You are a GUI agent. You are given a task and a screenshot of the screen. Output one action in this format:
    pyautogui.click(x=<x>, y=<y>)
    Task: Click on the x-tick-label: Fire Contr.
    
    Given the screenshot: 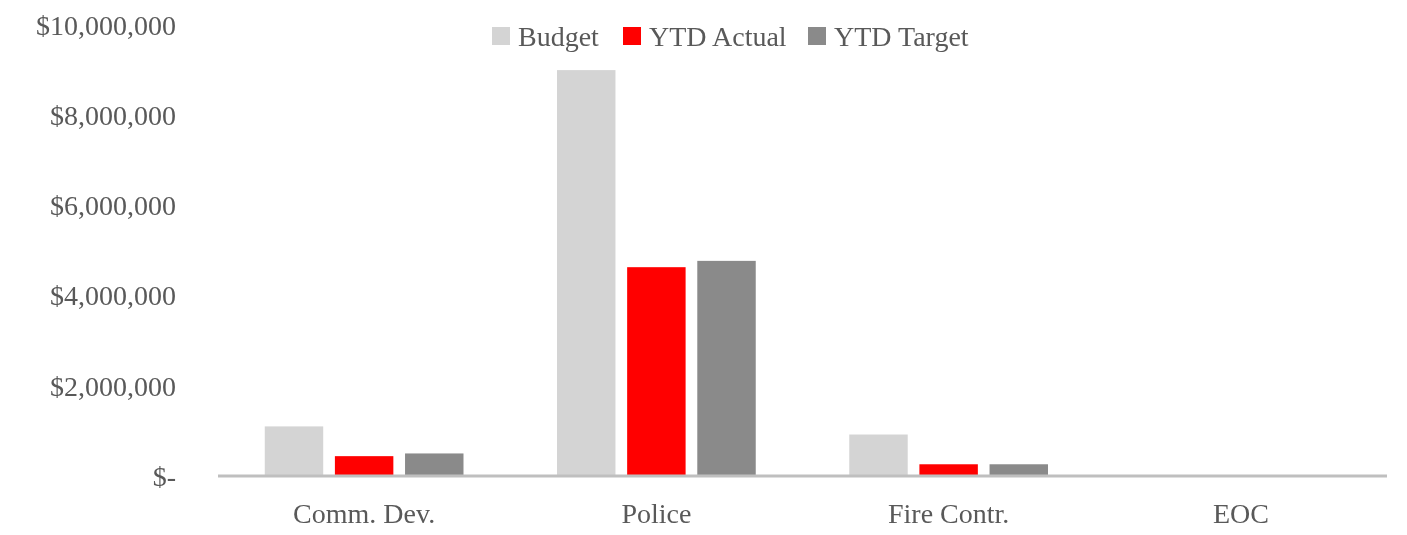 What is the action you would take?
    pyautogui.click(x=948, y=513)
    